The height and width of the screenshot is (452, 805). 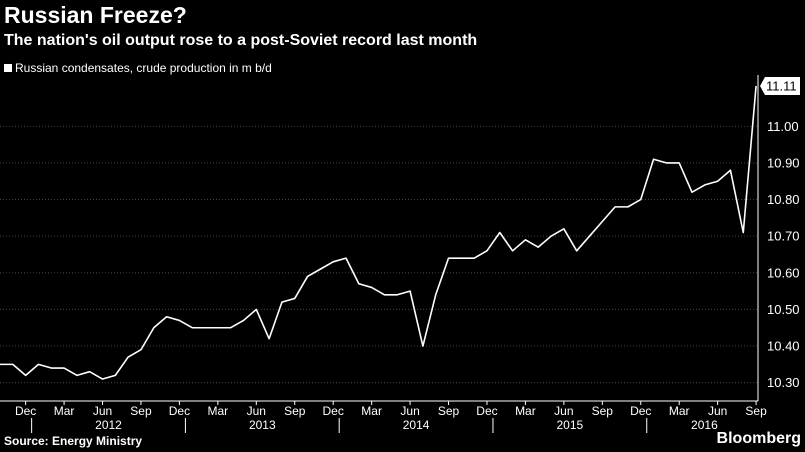 What do you see at coordinates (95, 15) in the screenshot?
I see `chart-title: Russian Freeze?` at bounding box center [95, 15].